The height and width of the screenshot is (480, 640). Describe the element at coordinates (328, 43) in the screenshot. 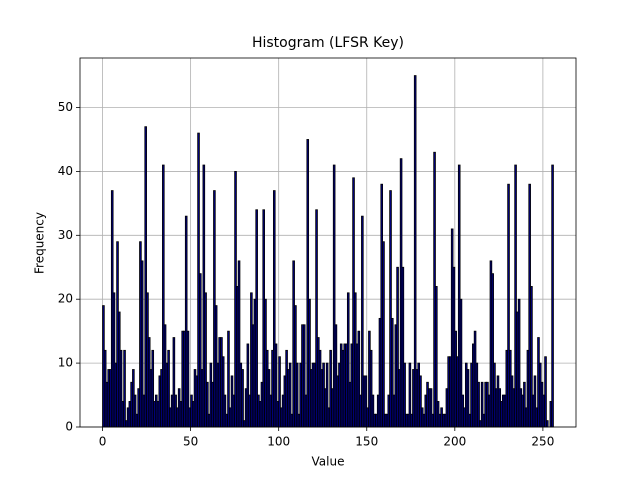

I see `chart-title: Histogram (LFSR Key)` at that location.